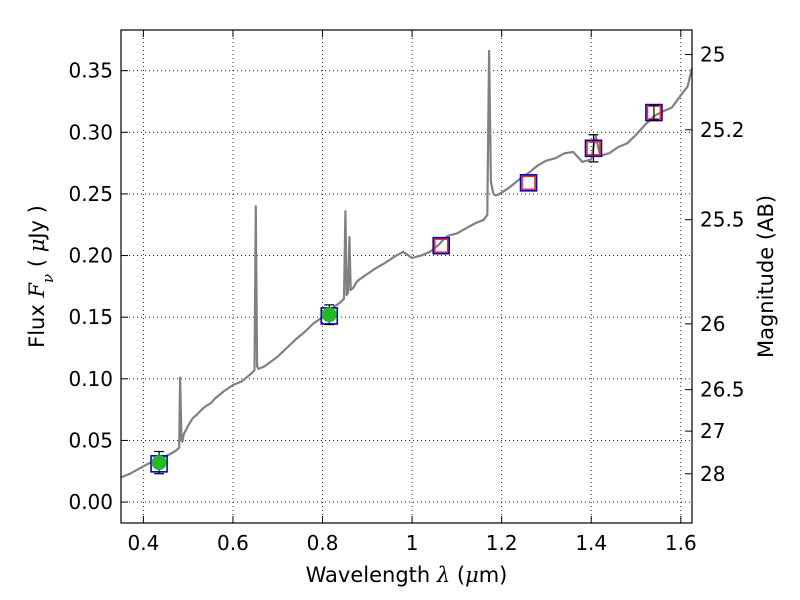 This screenshot has width=800, height=600. Describe the element at coordinates (681, 543) in the screenshot. I see `x-tick-label: 1.6` at that location.